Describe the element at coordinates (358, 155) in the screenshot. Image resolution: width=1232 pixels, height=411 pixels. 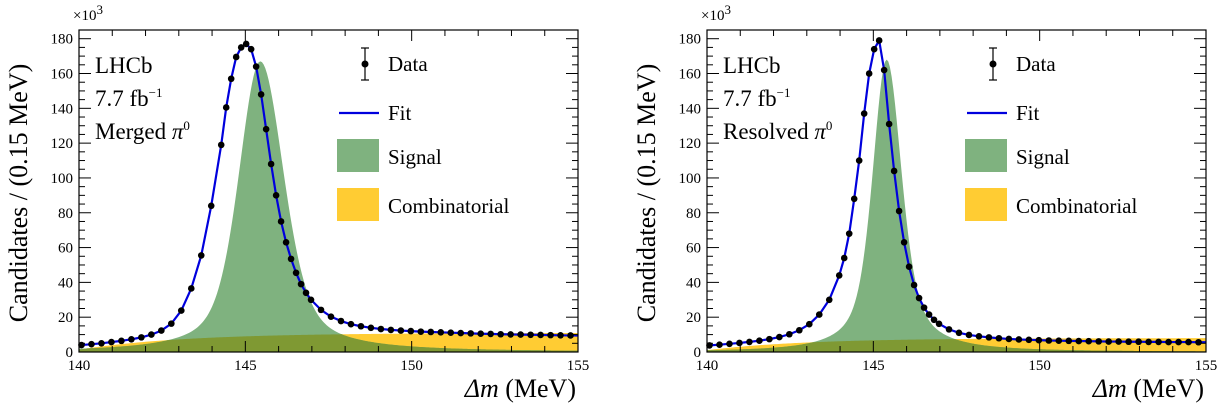
I see `legend-signal-swatch` at that location.